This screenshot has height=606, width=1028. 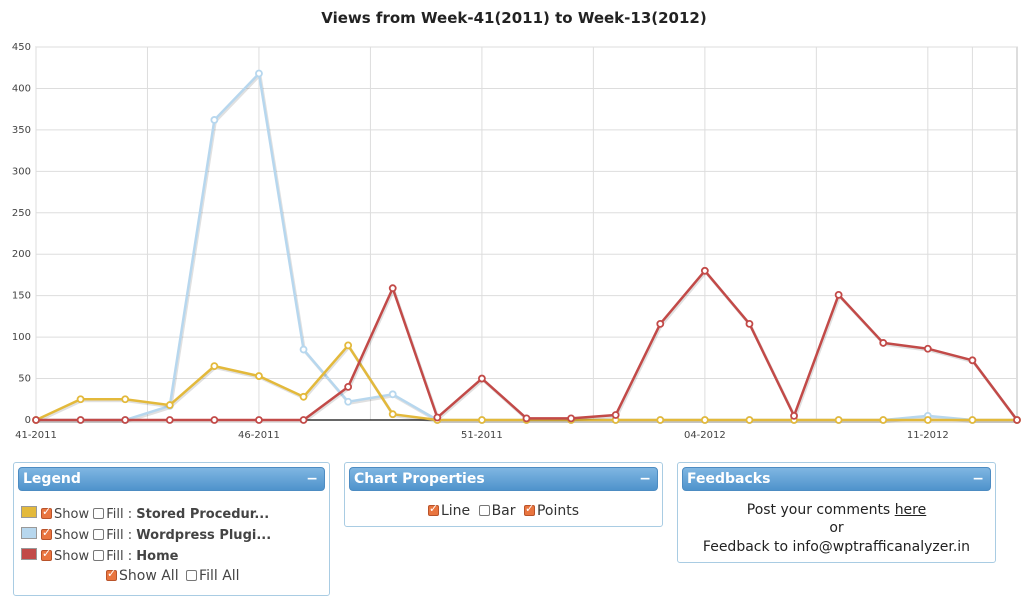 What do you see at coordinates (21, 88) in the screenshot?
I see `y-tick-label: 400` at bounding box center [21, 88].